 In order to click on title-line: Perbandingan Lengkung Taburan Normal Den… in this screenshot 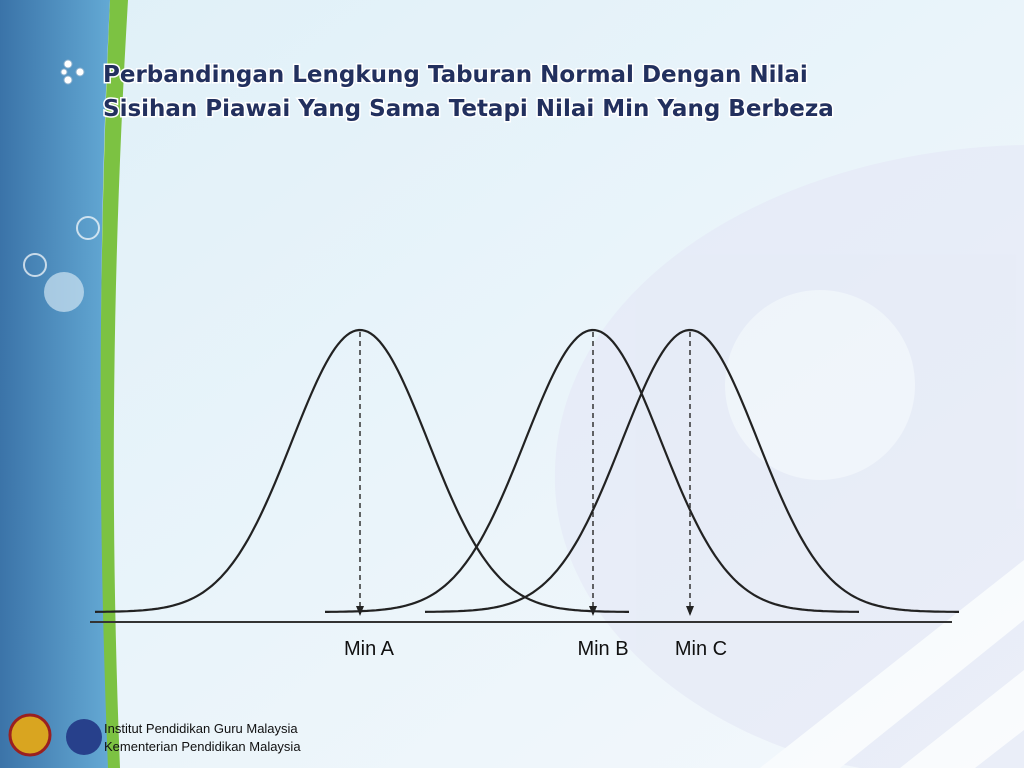, I will do `click(455, 75)`.